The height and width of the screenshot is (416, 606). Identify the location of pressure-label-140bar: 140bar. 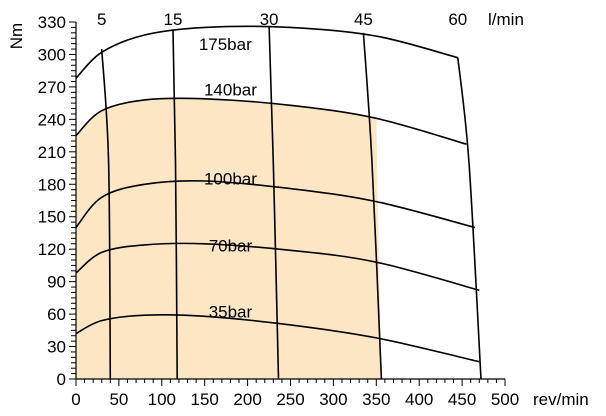
(230, 90).